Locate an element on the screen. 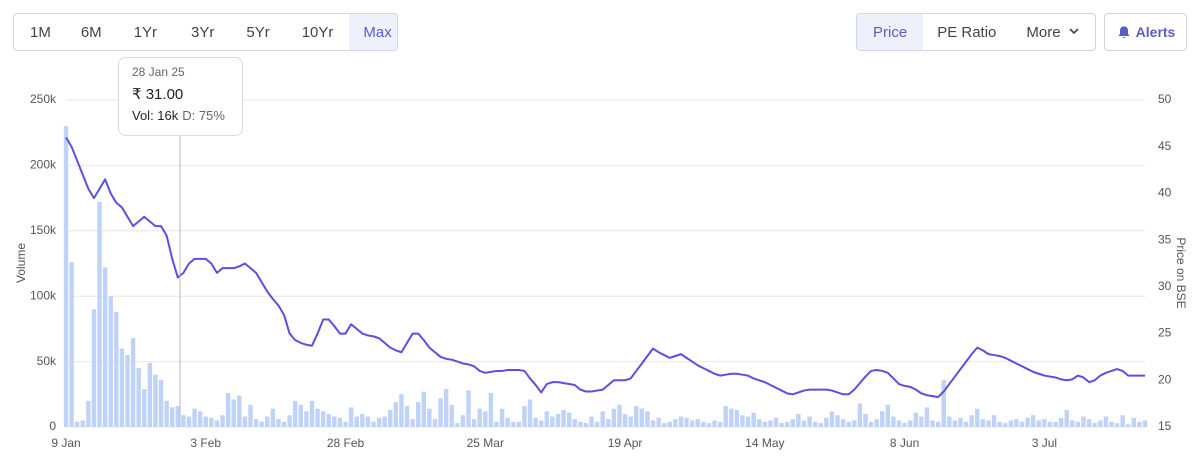  view-selector: Price PE Ratio More is located at coordinates (976, 32).